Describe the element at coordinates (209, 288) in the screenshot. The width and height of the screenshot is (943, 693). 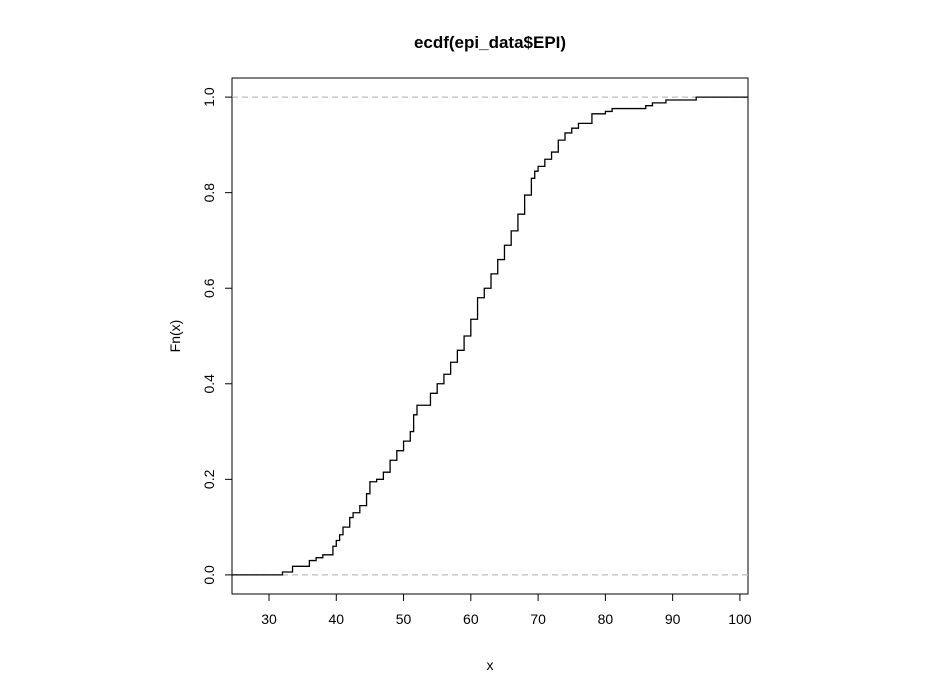
I see `y-tick-label: 0.6` at that location.